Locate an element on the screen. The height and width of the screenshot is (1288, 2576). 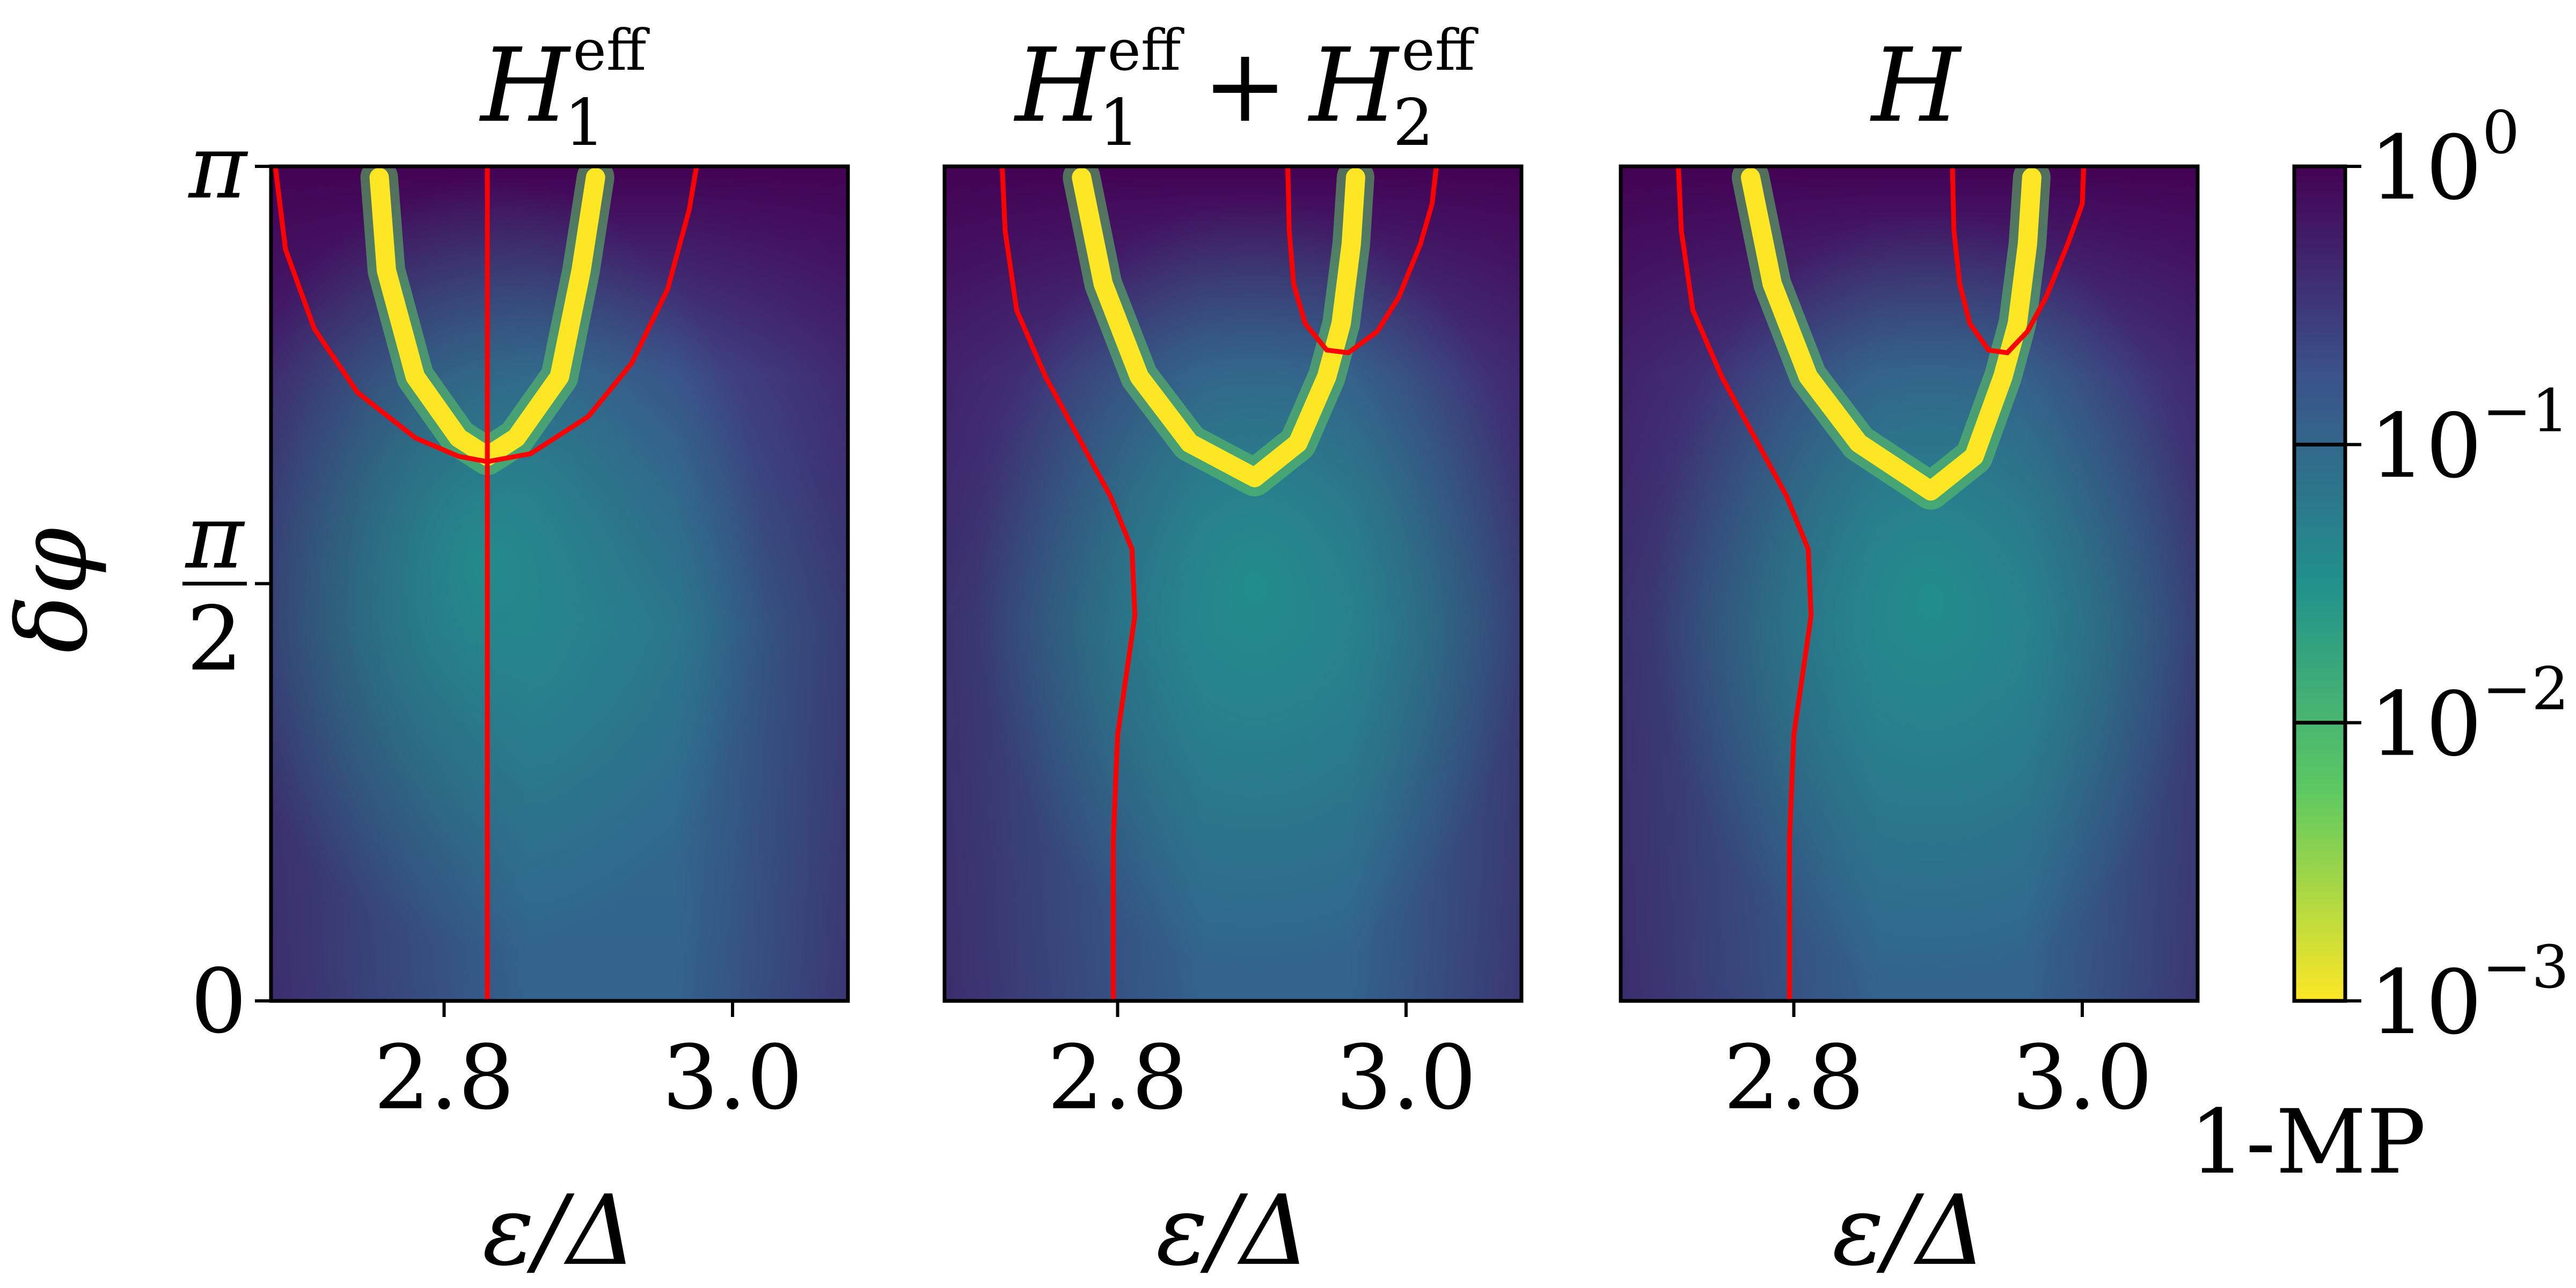
colorbar-frame is located at coordinates (2319, 583).